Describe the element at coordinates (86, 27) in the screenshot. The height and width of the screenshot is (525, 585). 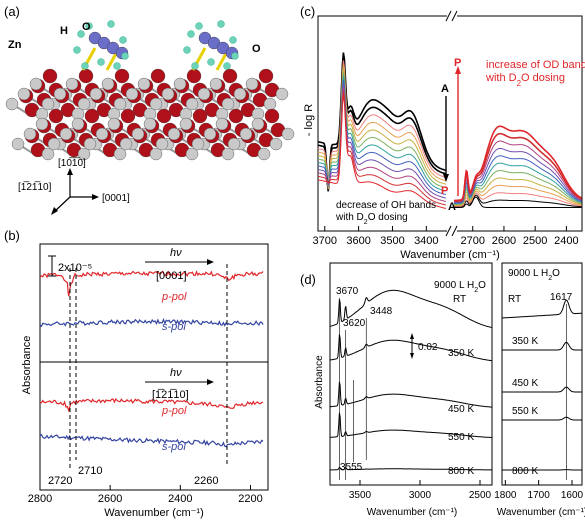
I see `o-label-top: O` at that location.